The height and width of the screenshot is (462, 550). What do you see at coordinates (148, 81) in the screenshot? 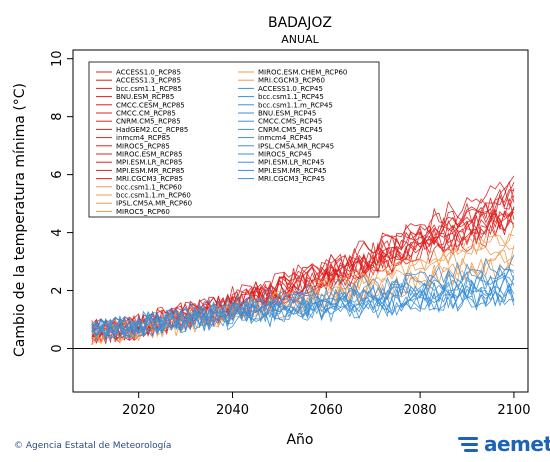
I see `legend-label: ACCESS1.3_RCP85` at bounding box center [148, 81].